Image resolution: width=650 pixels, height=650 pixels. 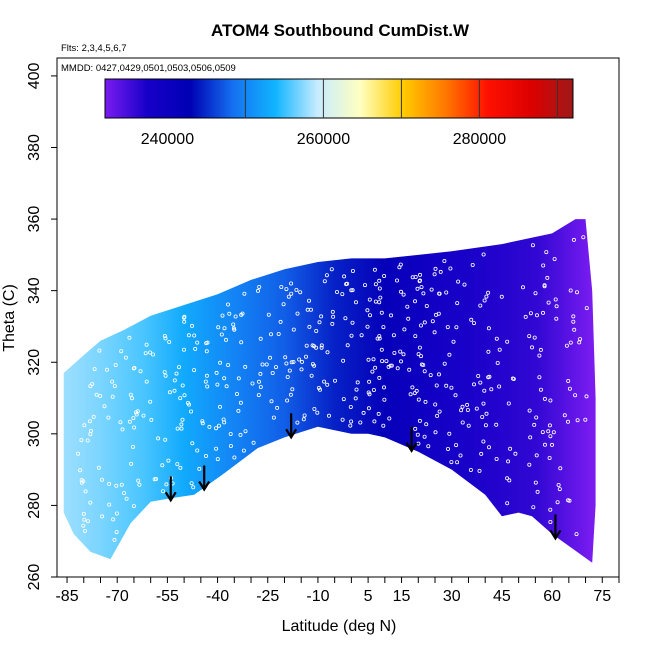 What do you see at coordinates (167, 139) in the screenshot?
I see `colorbar-tick-label: 240000` at bounding box center [167, 139].